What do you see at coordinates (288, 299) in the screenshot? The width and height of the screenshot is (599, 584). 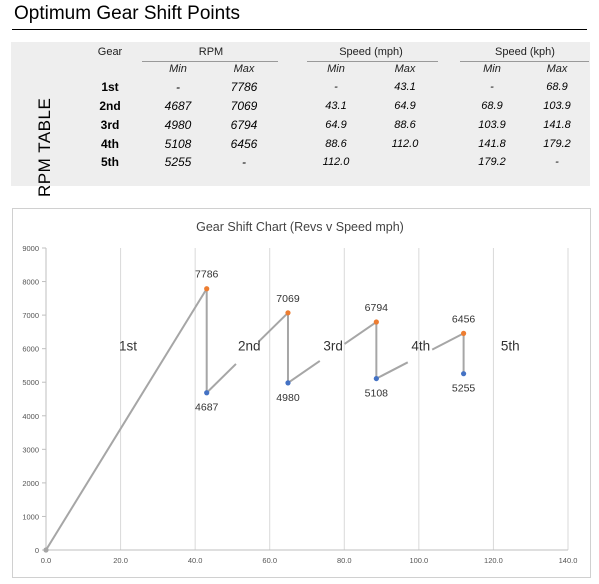 I see `max-rpm-label: 7069` at bounding box center [288, 299].